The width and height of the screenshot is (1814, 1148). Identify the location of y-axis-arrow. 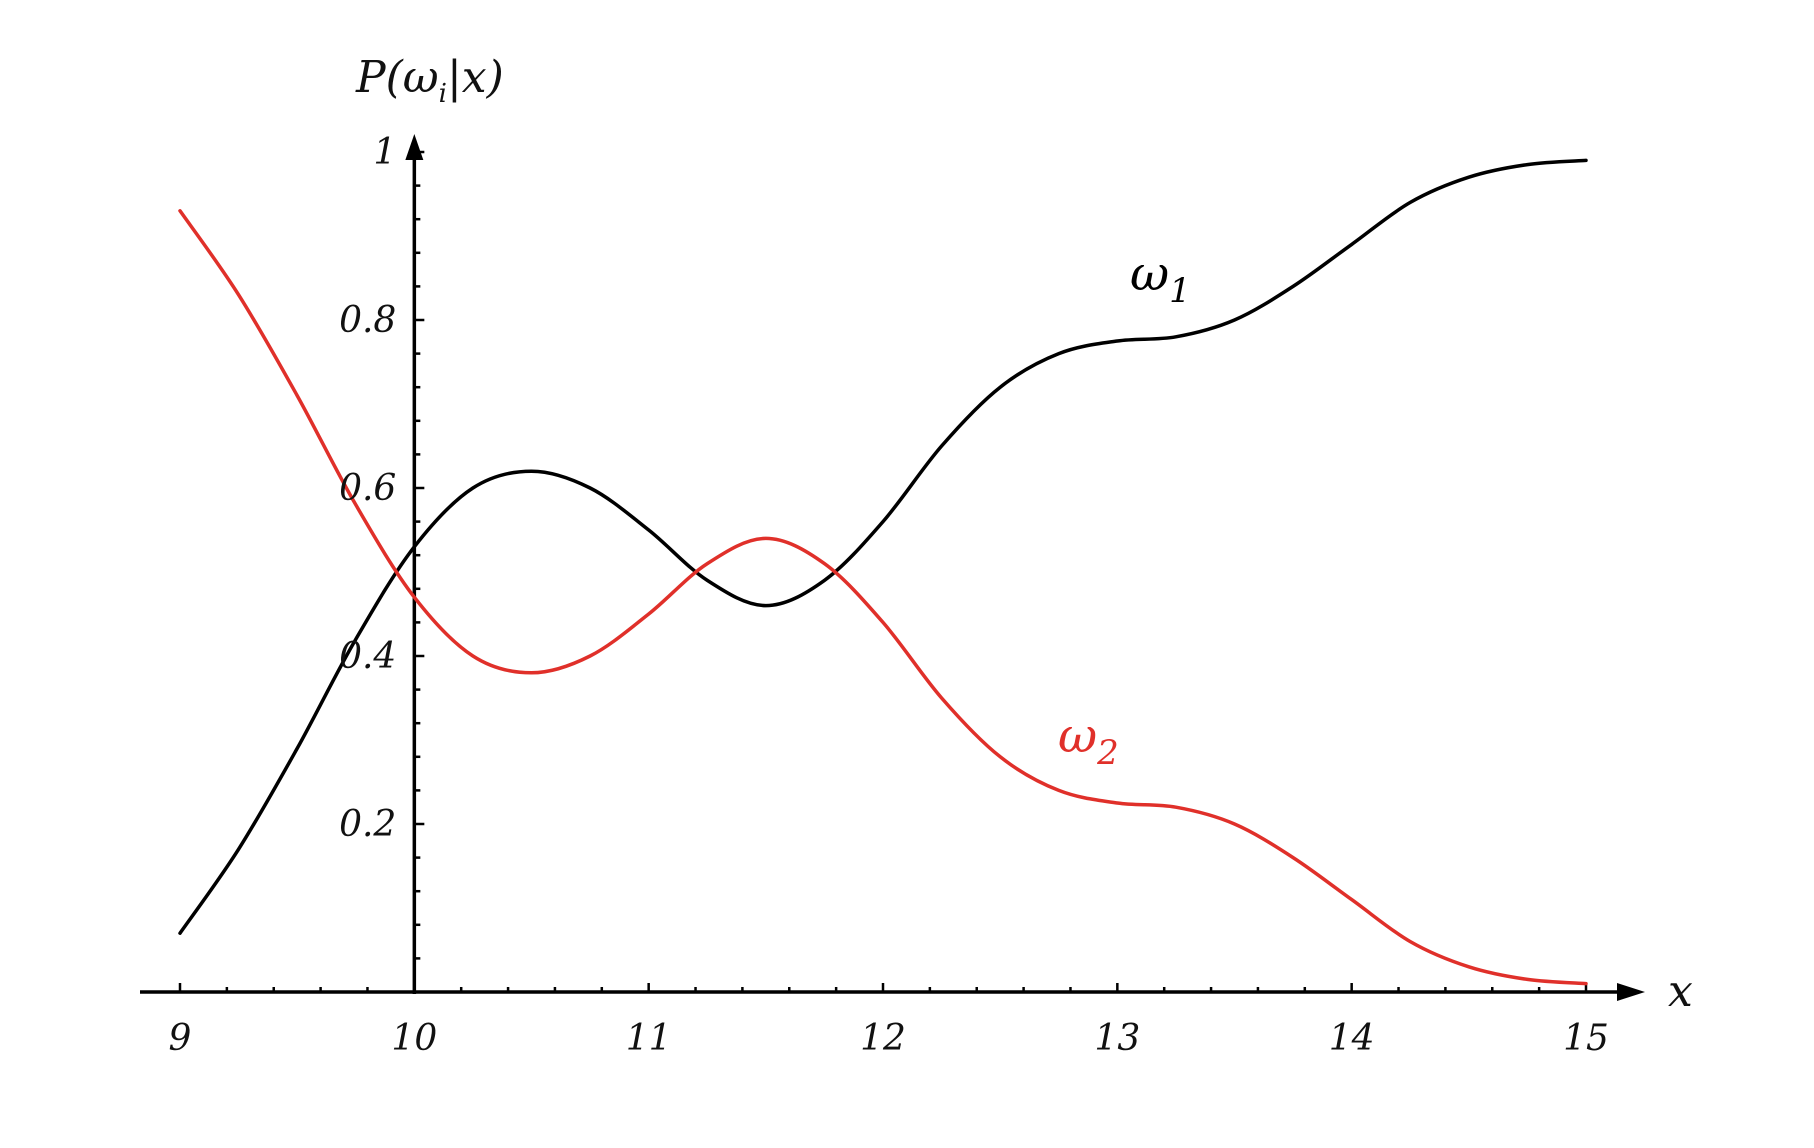
(414, 147).